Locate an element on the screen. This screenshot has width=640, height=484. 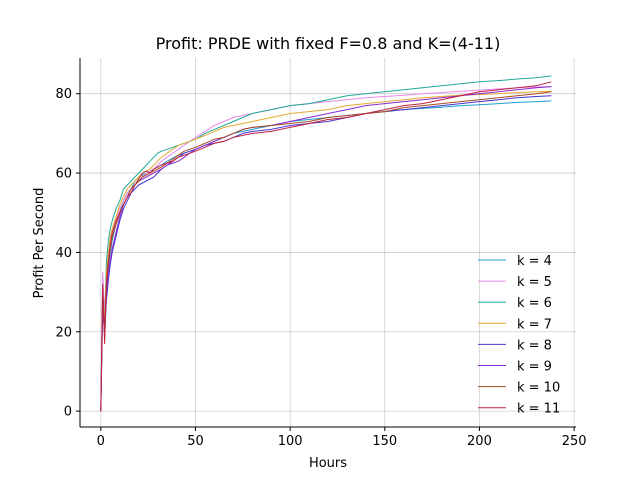
x-axis-label: Hours is located at coordinates (328, 463).